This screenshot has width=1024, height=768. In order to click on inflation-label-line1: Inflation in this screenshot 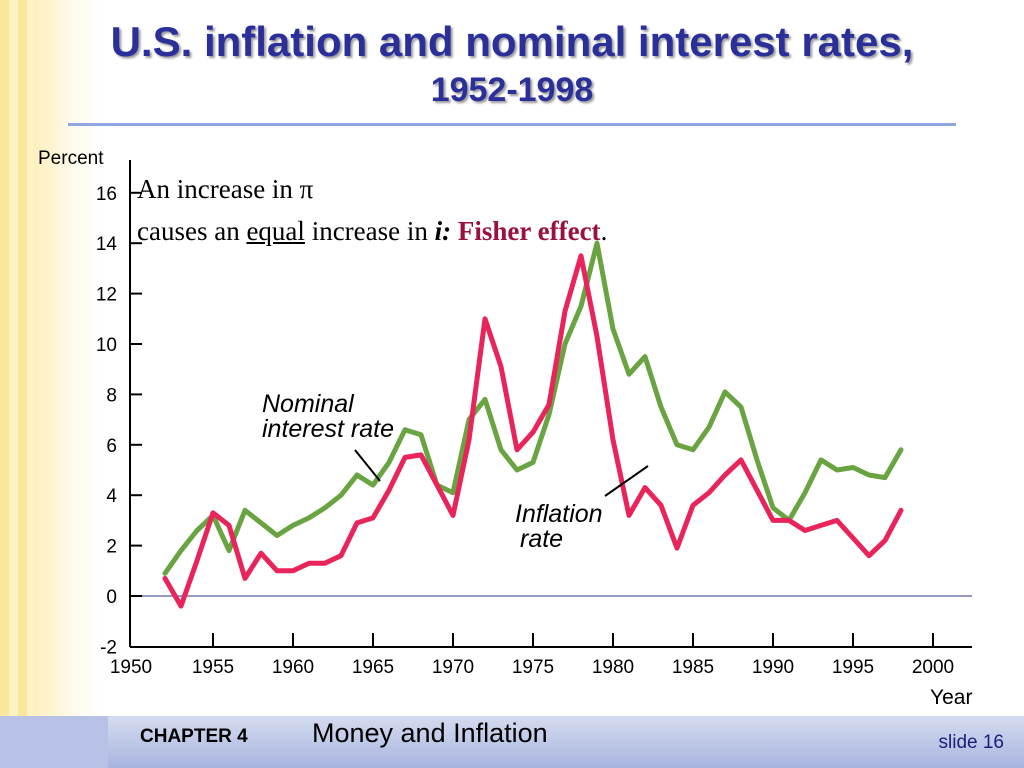, I will do `click(559, 514)`.